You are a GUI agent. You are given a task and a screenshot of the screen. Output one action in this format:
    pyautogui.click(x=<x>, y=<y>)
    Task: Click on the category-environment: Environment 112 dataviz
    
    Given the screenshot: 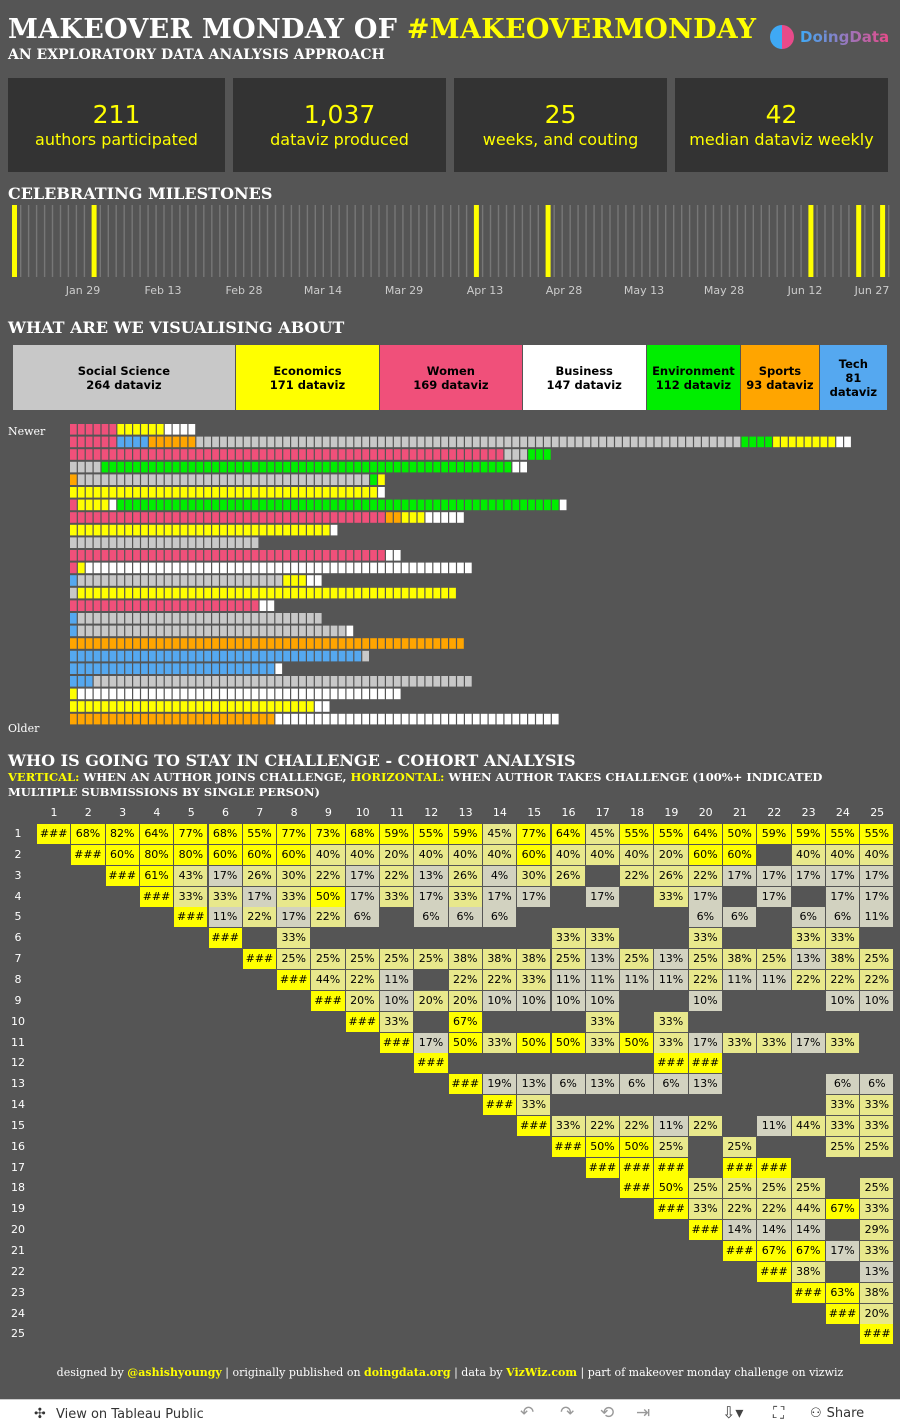 What is the action you would take?
    pyautogui.click(x=694, y=377)
    